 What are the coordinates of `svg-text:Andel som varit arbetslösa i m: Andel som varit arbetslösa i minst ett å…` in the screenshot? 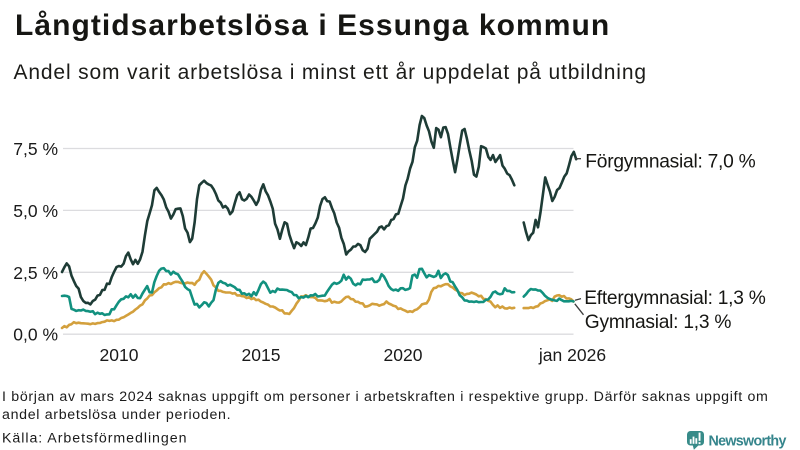 It's located at (330, 72).